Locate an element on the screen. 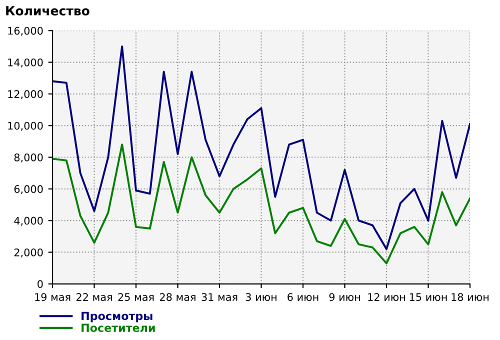 This screenshot has width=500, height=340. x-tick-label: 12 июн is located at coordinates (387, 297).